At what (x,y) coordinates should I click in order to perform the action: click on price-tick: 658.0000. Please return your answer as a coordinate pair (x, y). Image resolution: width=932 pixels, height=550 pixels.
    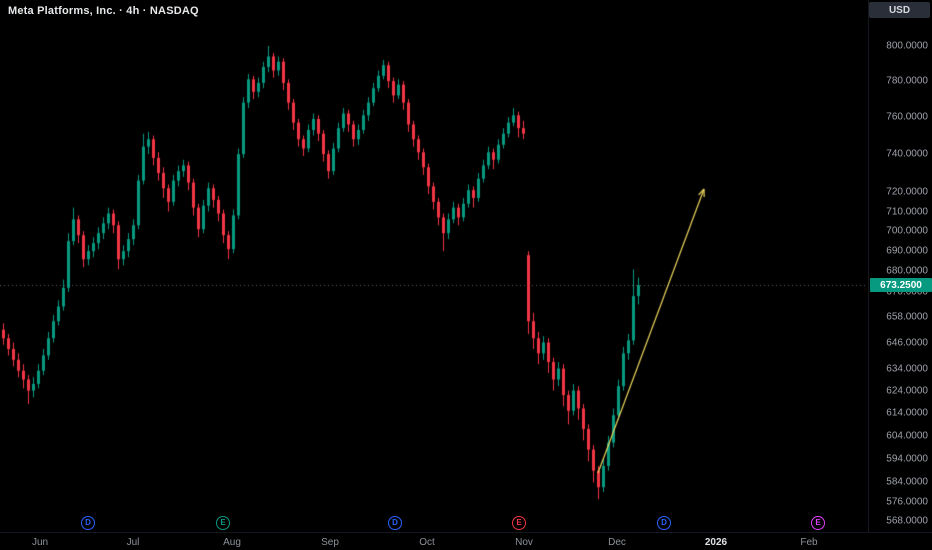
    Looking at the image, I should click on (907, 317).